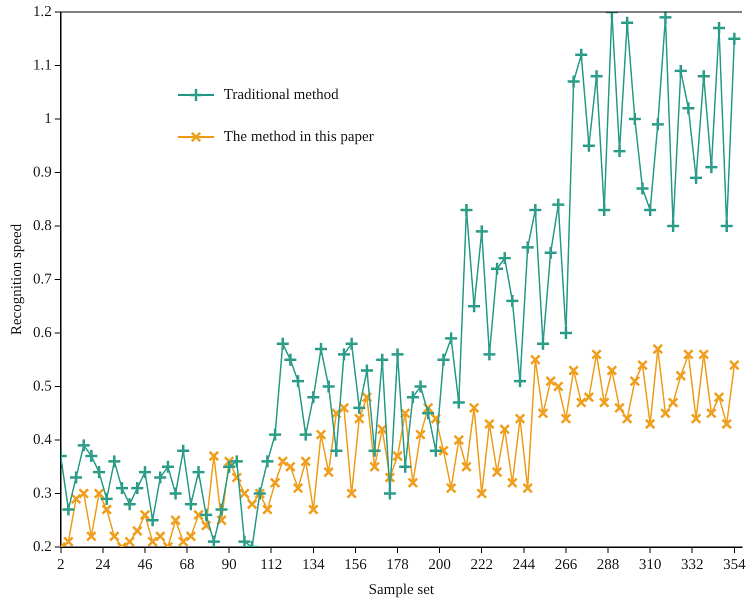  Describe the element at coordinates (145, 564) in the screenshot. I see `x-tick-label: 46` at that location.